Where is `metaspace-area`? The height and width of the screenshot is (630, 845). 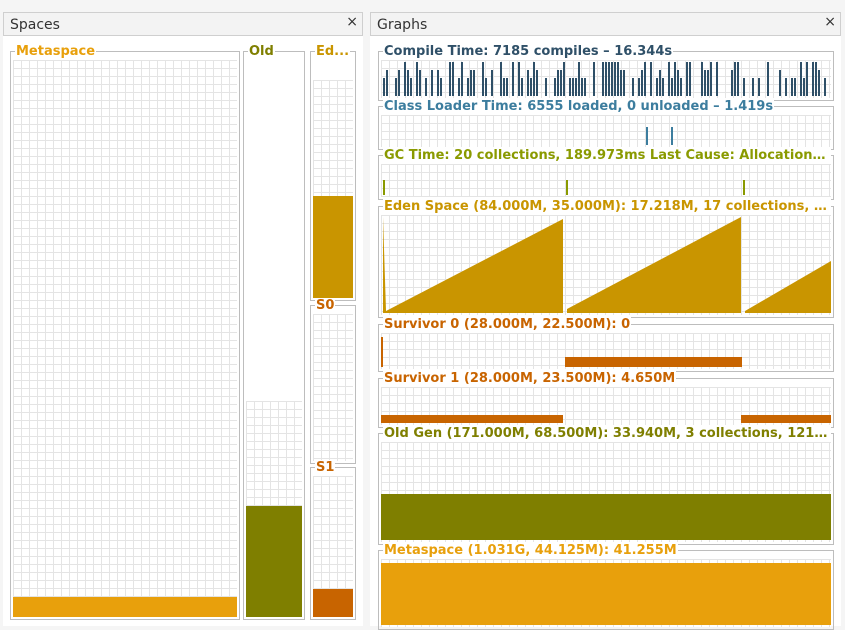
metaspace-area is located at coordinates (606, 594).